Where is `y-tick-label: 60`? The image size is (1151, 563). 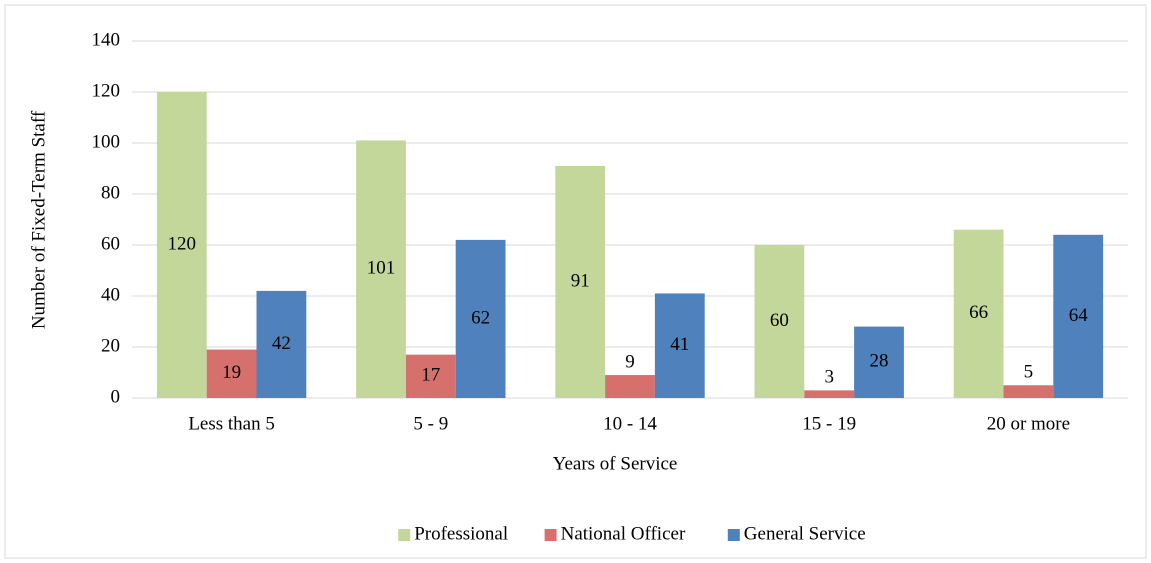 y-tick-label: 60 is located at coordinates (110, 243).